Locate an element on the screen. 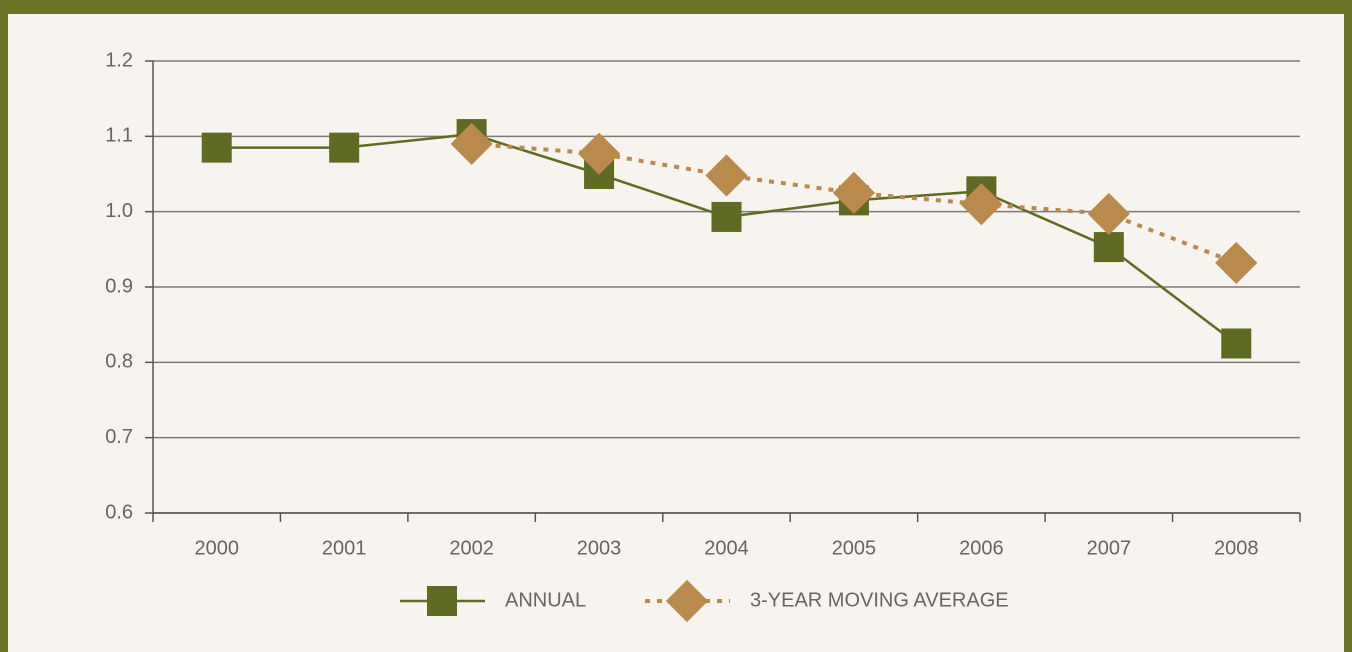  x-tick-label: 2001 is located at coordinates (344, 548).